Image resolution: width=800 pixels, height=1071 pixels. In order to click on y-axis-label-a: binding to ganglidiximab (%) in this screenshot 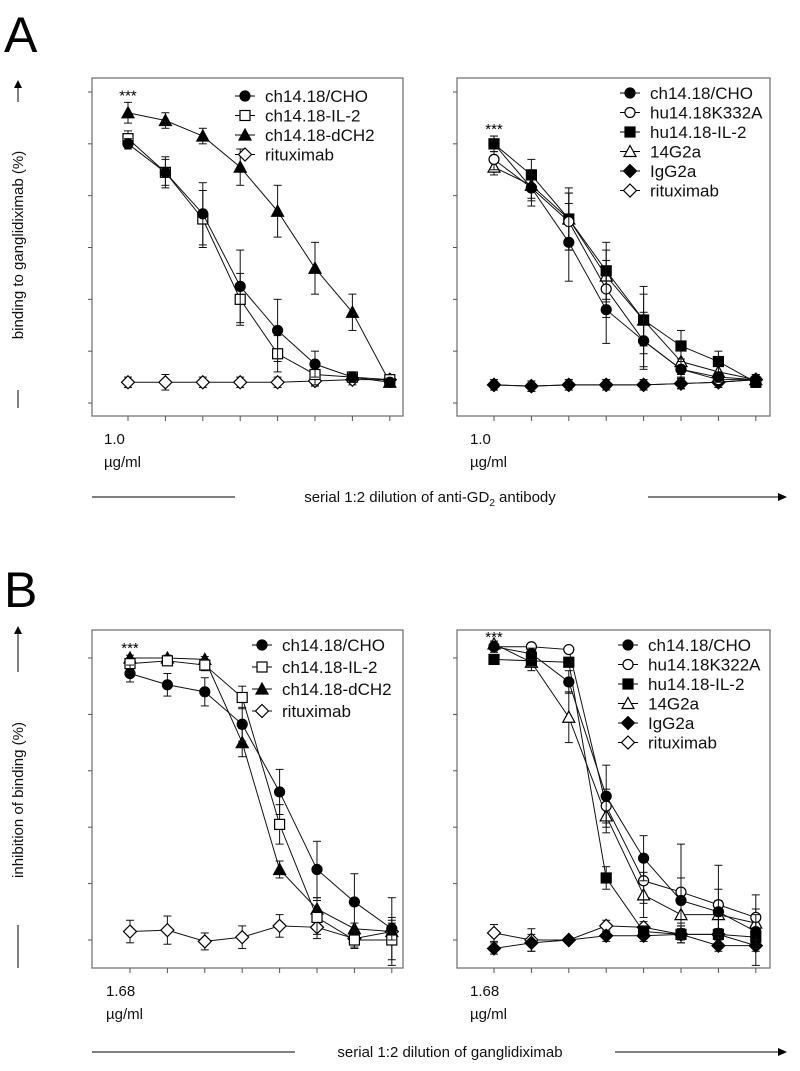, I will do `click(18, 244)`.